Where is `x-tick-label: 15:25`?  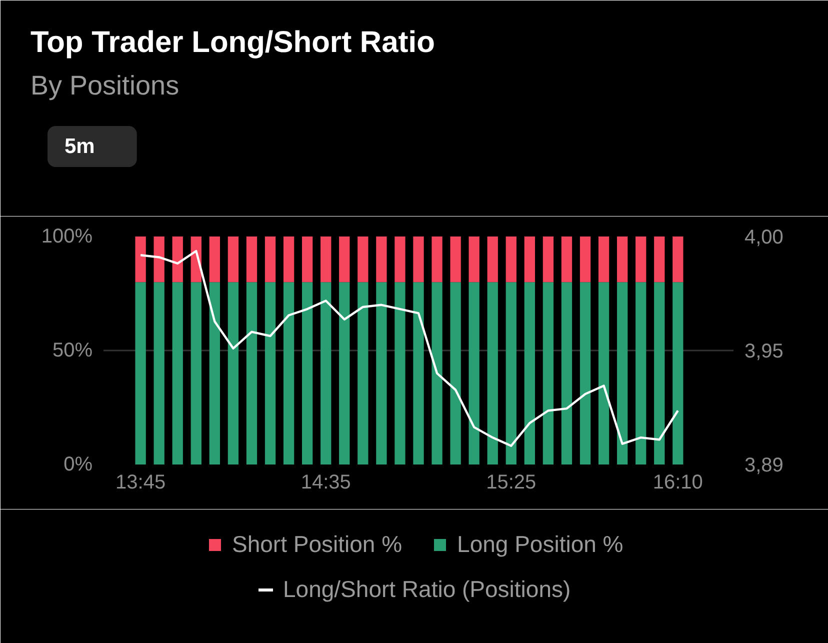 x-tick-label: 15:25 is located at coordinates (511, 483).